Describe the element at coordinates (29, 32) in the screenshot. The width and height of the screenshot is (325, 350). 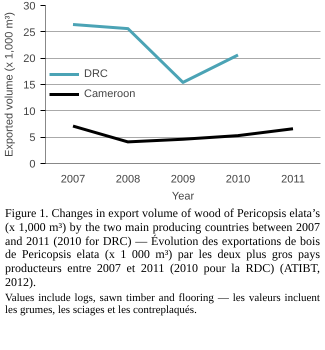
I see `y-tick-label: 25` at that location.